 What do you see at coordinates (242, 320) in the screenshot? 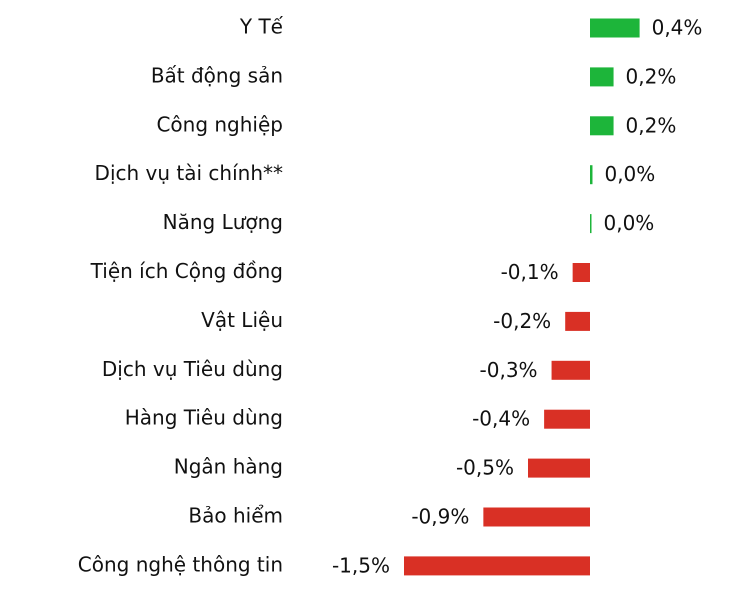
I see `category-label: Vật Liệu` at bounding box center [242, 320].